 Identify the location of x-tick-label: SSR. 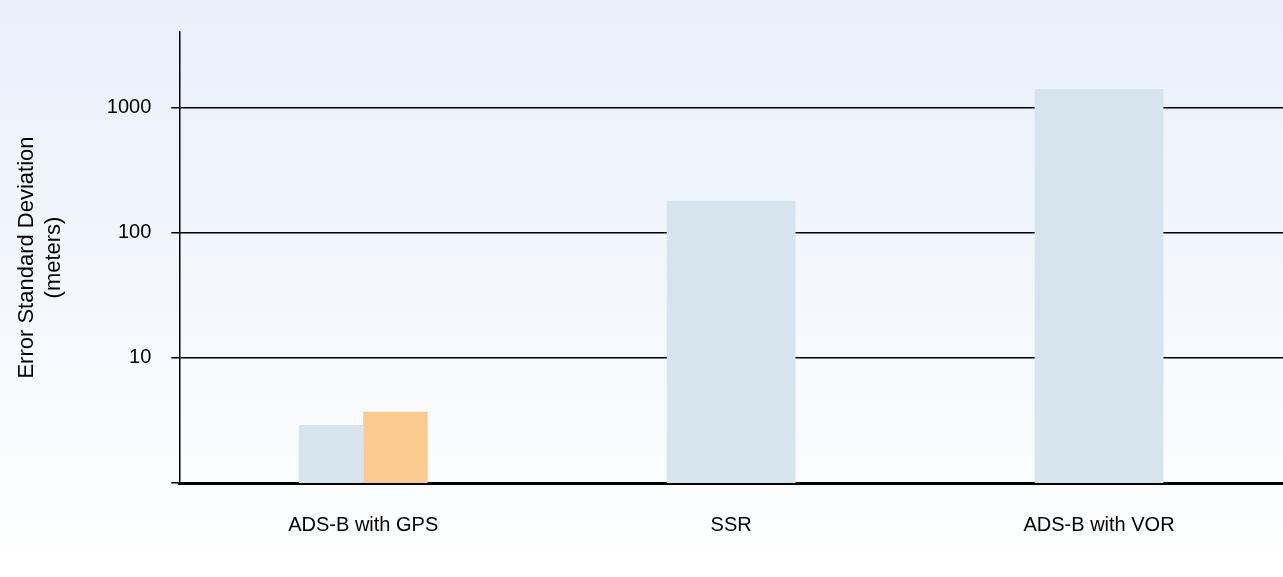
(731, 523).